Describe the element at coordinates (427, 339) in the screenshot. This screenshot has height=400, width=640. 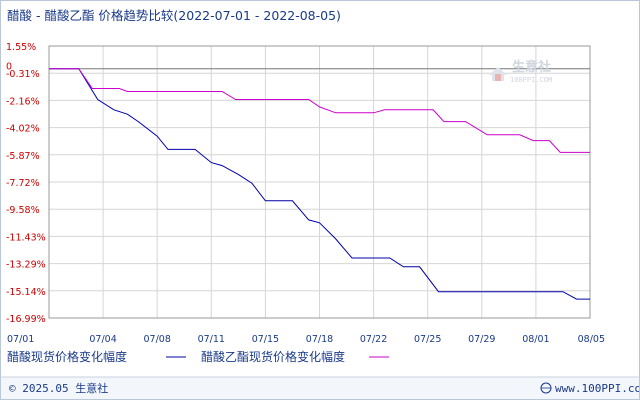
I see `x-tick-label: 07/25` at that location.